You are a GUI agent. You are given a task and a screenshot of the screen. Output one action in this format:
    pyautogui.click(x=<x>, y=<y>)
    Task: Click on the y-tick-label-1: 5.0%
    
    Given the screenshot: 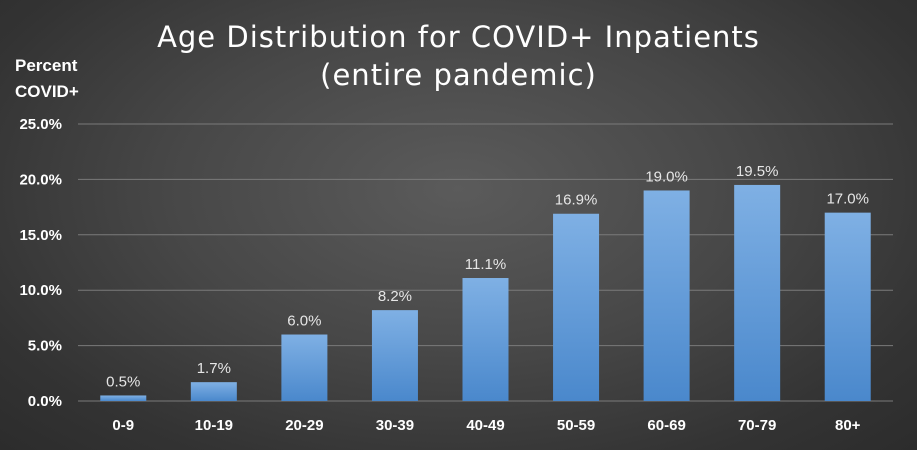 What is the action you would take?
    pyautogui.click(x=45, y=346)
    